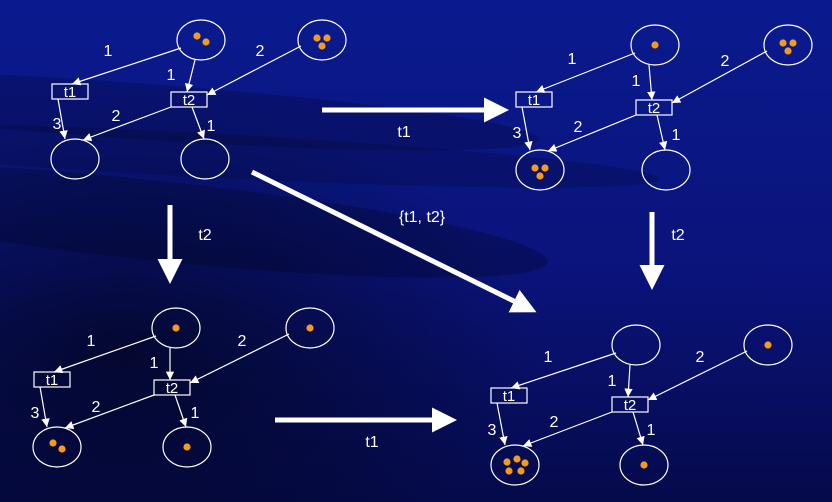 The image size is (832, 502). I want to click on firing-arrow-fire-t2-right: t2, so click(662, 251).